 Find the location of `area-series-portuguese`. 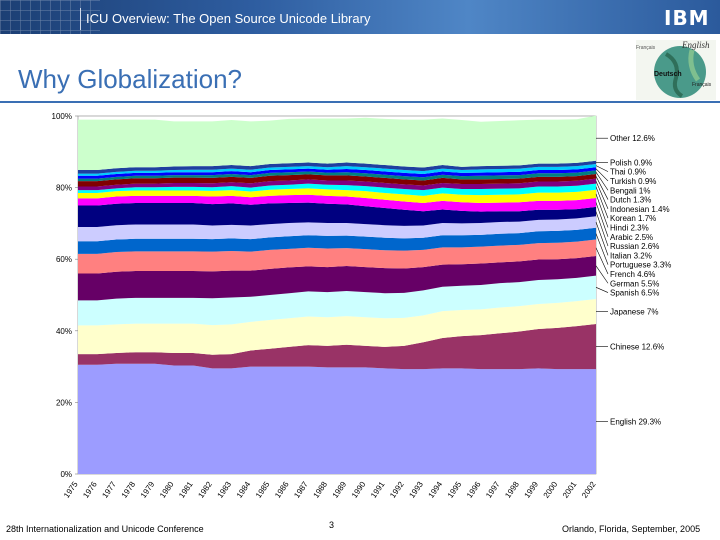

area-series-portuguese is located at coordinates (337, 240).